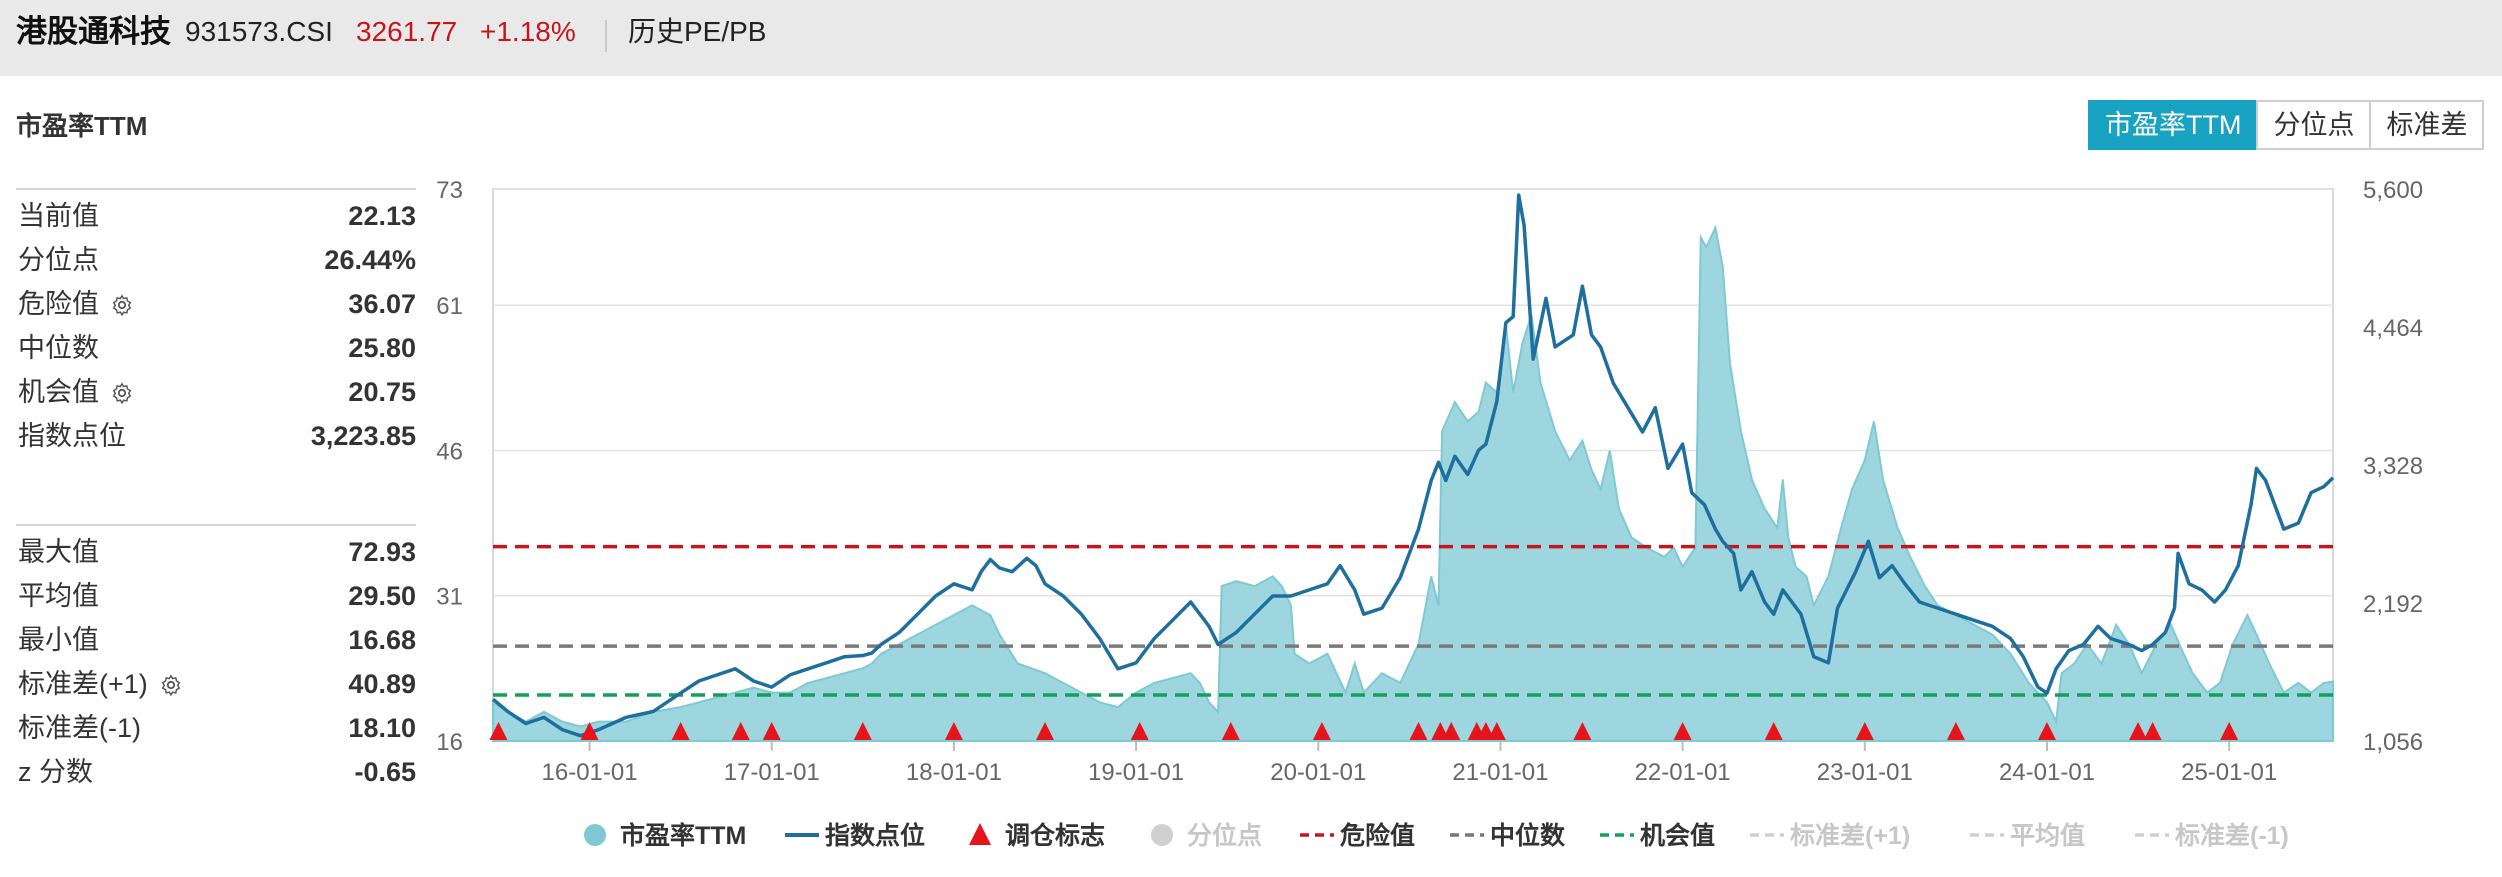 The width and height of the screenshot is (2502, 877). What do you see at coordinates (82, 126) in the screenshot?
I see `section-title: 市盈率TTM` at bounding box center [82, 126].